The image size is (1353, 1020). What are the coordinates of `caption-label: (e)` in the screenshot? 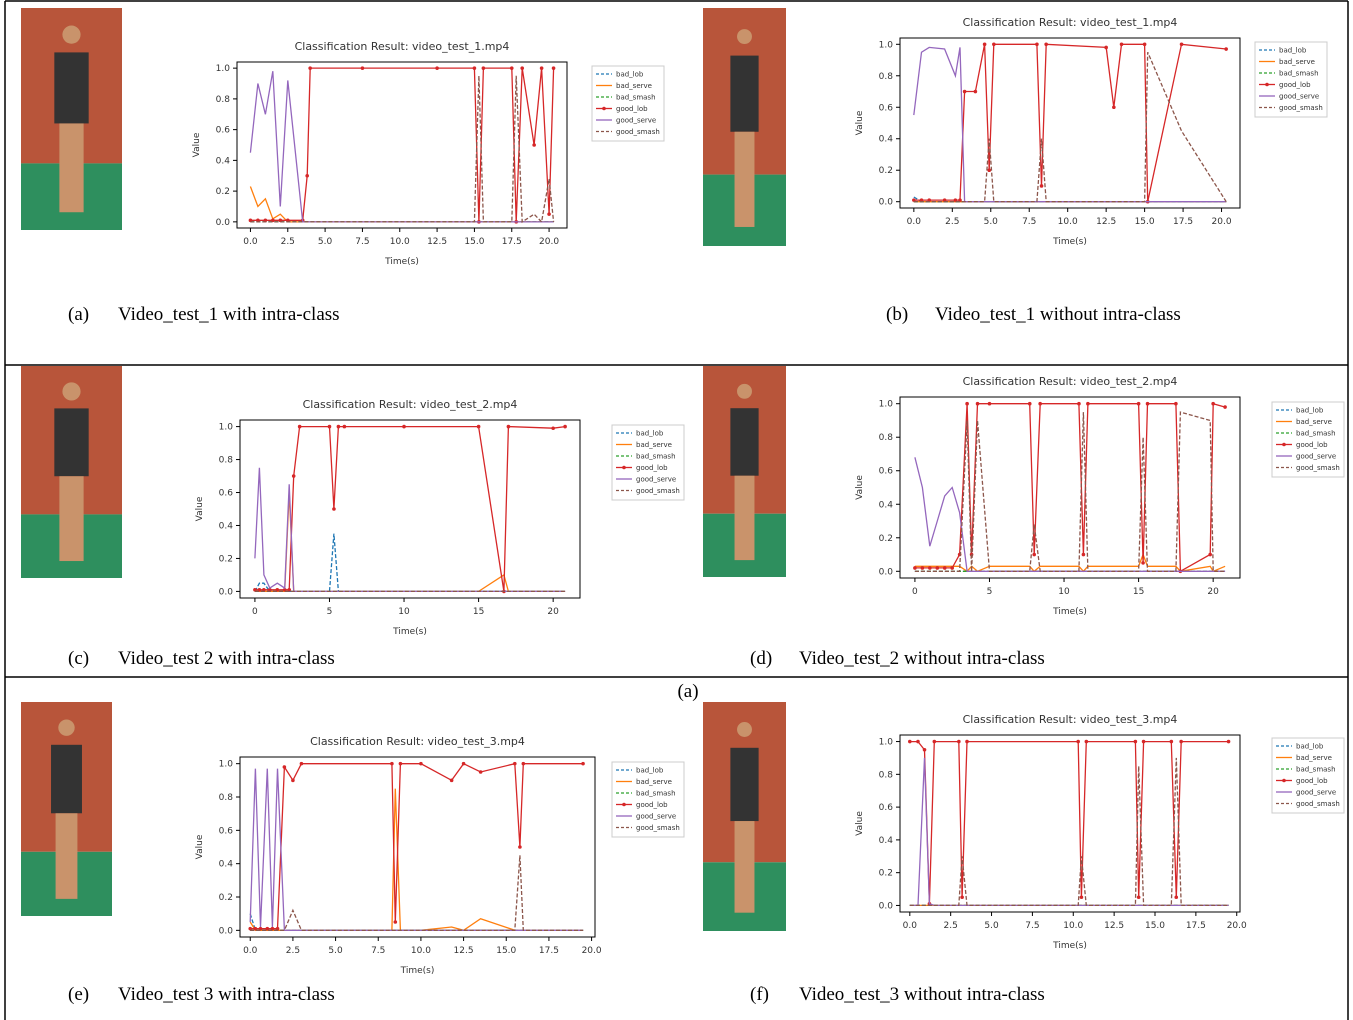 It's located at (78, 994).